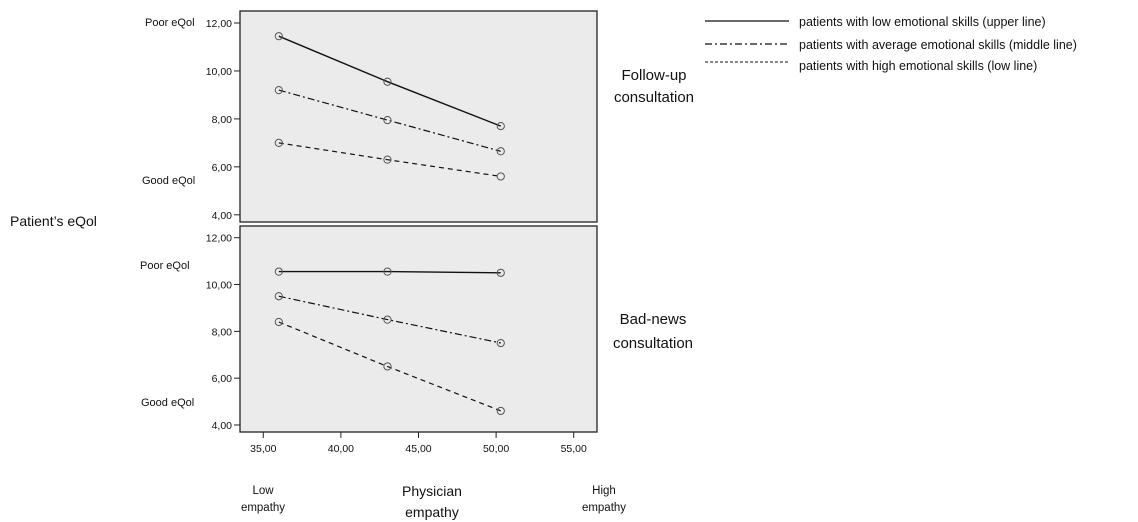 This screenshot has width=1138, height=522. What do you see at coordinates (263, 491) in the screenshot?
I see `low-empathy-line1: Low` at bounding box center [263, 491].